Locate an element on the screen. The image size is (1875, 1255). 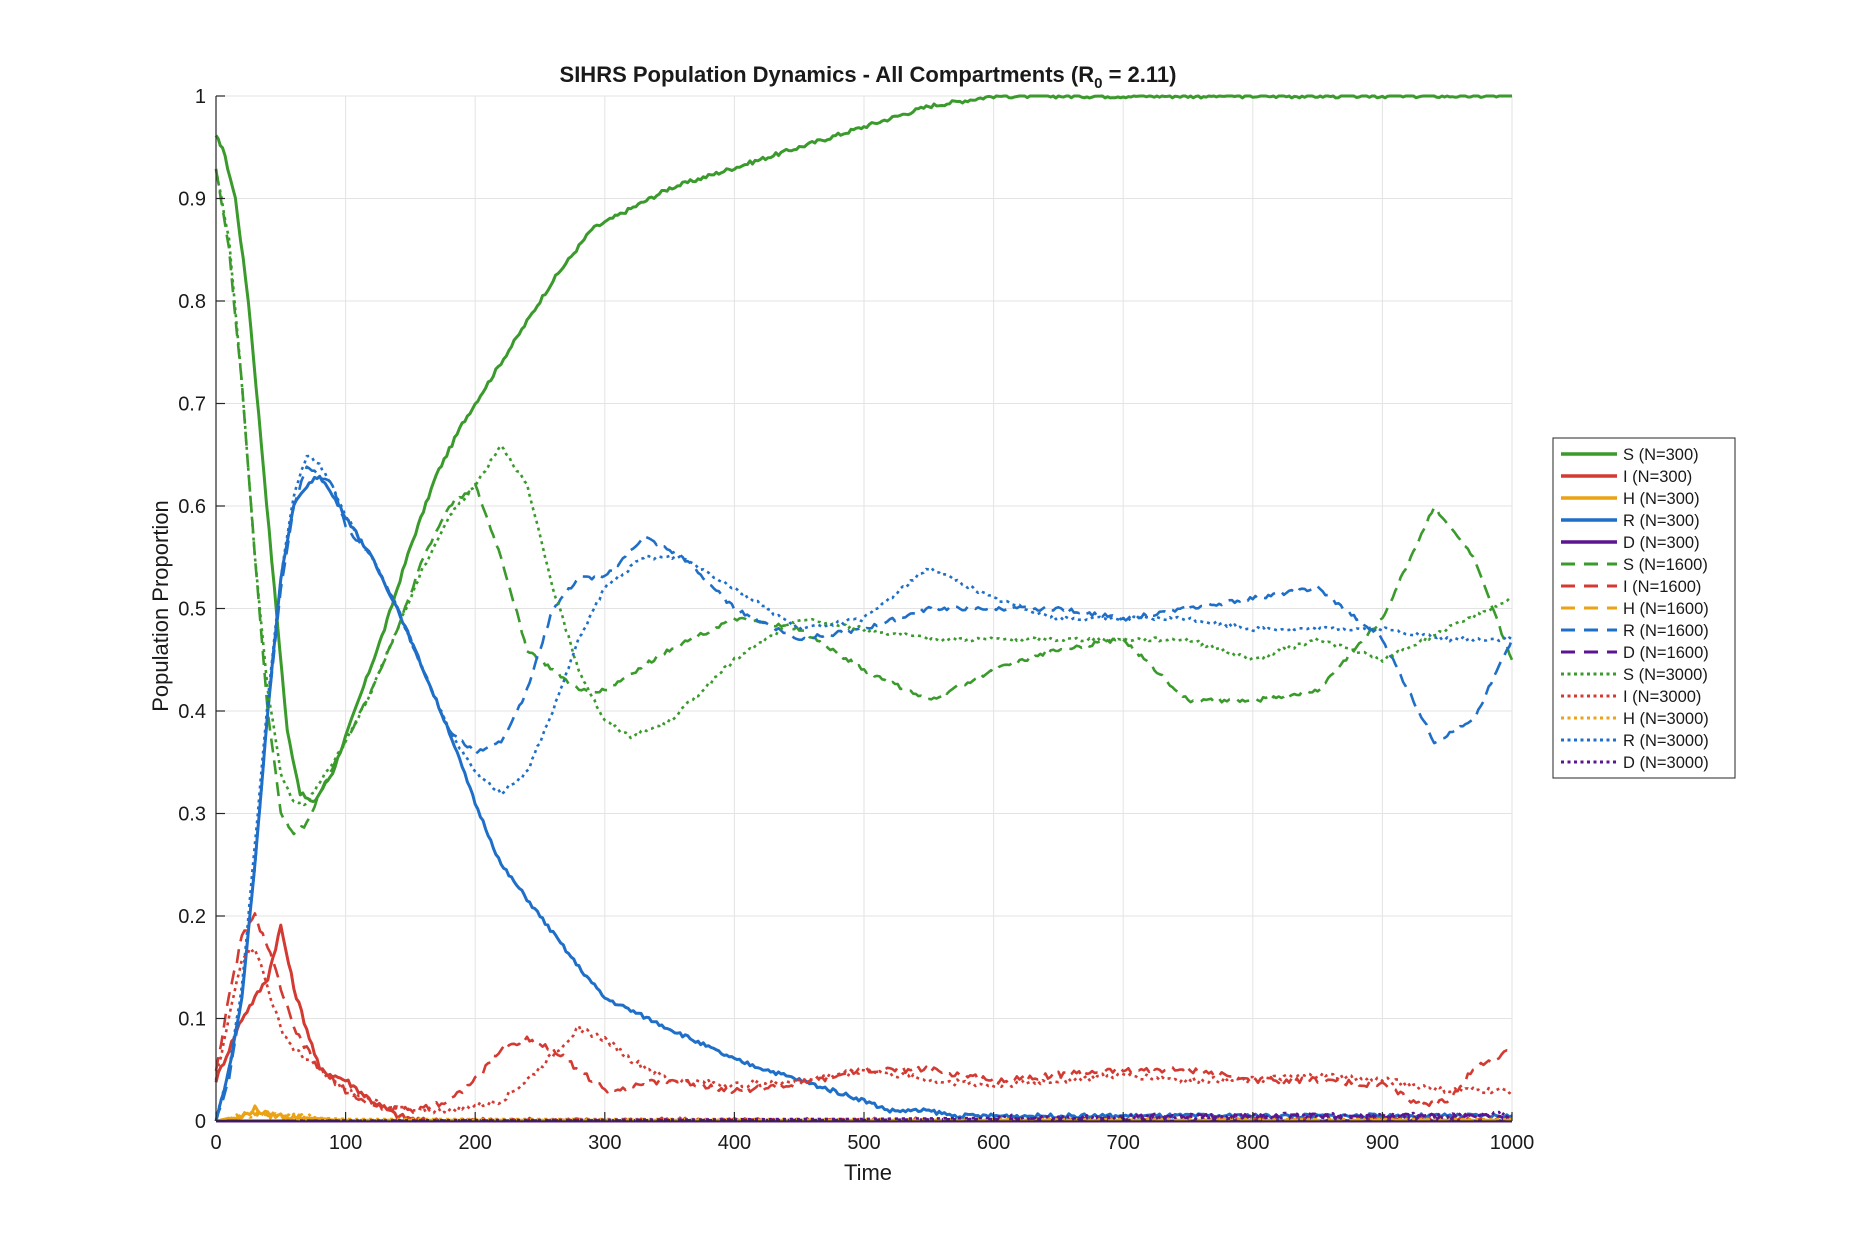
x-tick-label: 400 is located at coordinates (734, 1143).